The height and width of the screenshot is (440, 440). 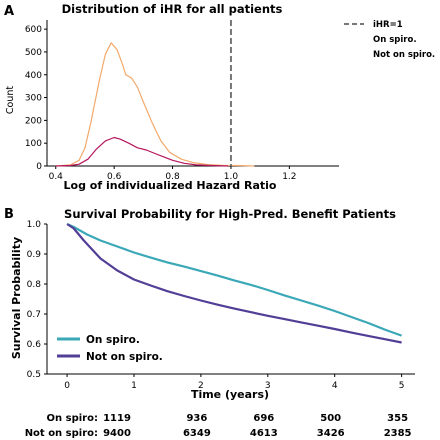 I want to click on panel-a-y-tick-label: 0, so click(x=39, y=167).